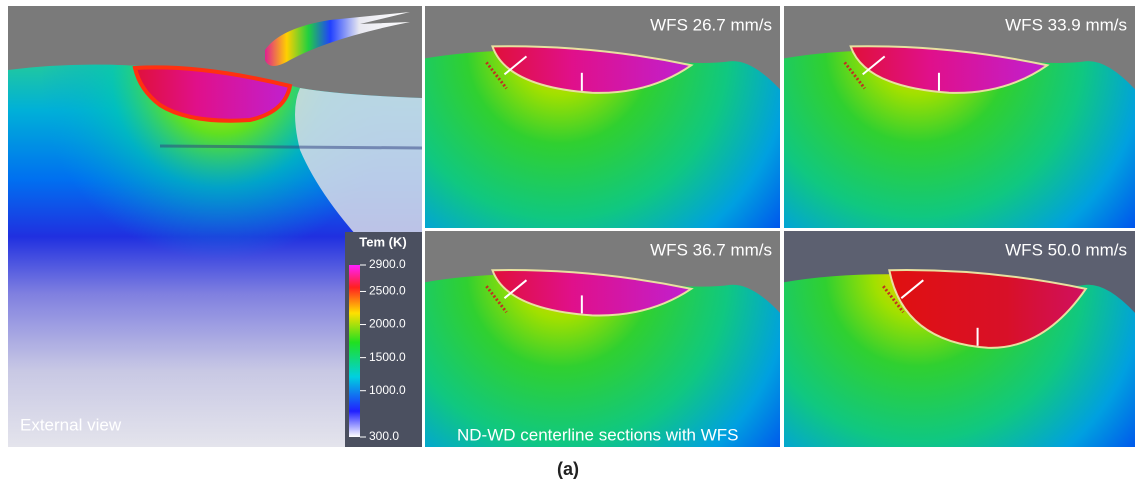 This screenshot has height=493, width=1135. Describe the element at coordinates (354, 351) in the screenshot. I see `colorbar-gradient` at that location.